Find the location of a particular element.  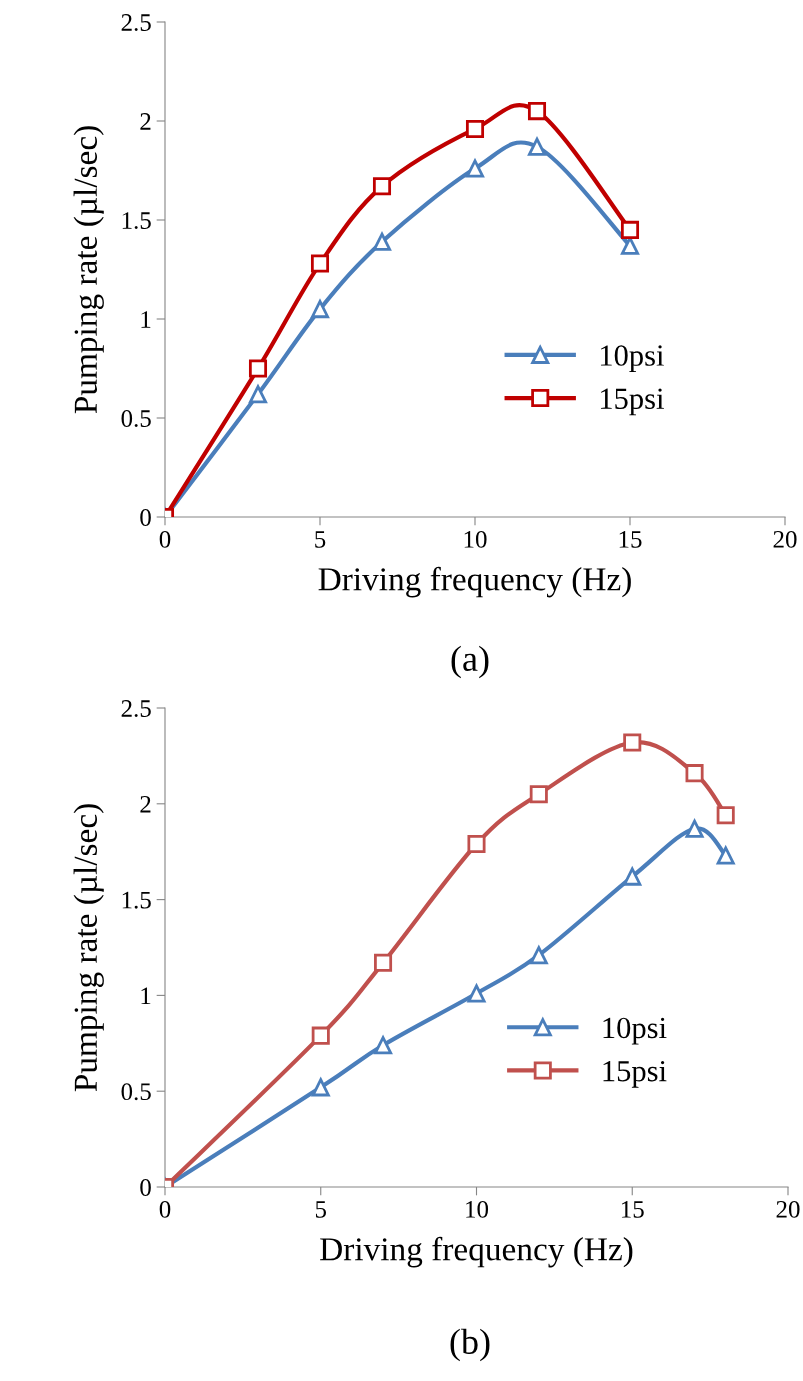

text: (a) is located at coordinates (470, 662).